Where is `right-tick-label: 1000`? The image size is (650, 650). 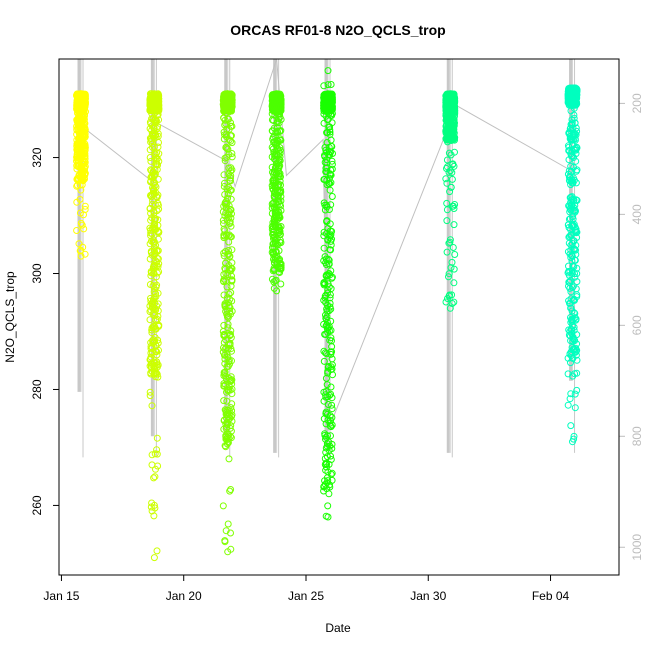
right-tick-label: 1000 is located at coordinates (637, 547).